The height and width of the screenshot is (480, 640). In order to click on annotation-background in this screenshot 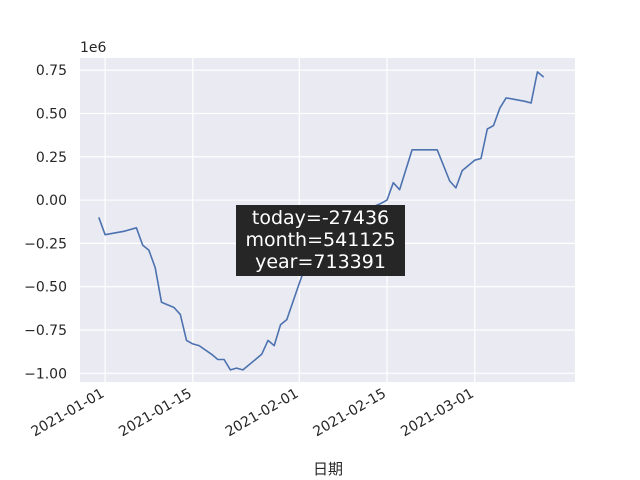, I will do `click(320, 240)`.